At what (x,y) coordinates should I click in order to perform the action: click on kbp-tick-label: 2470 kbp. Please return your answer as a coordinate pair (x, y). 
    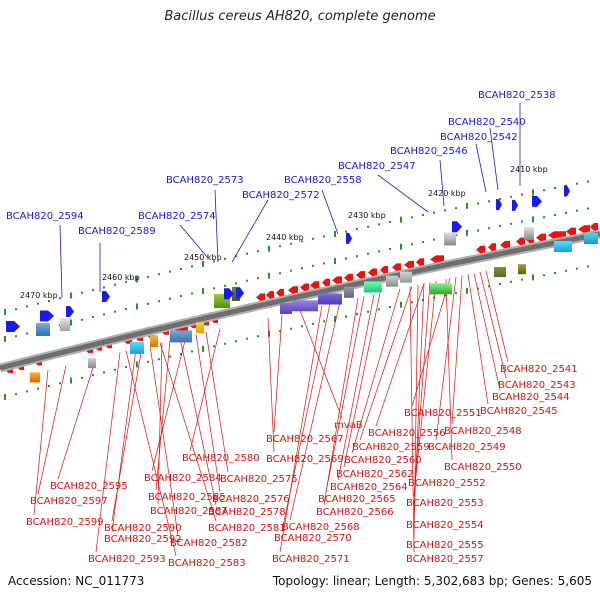
    Looking at the image, I should click on (39, 295).